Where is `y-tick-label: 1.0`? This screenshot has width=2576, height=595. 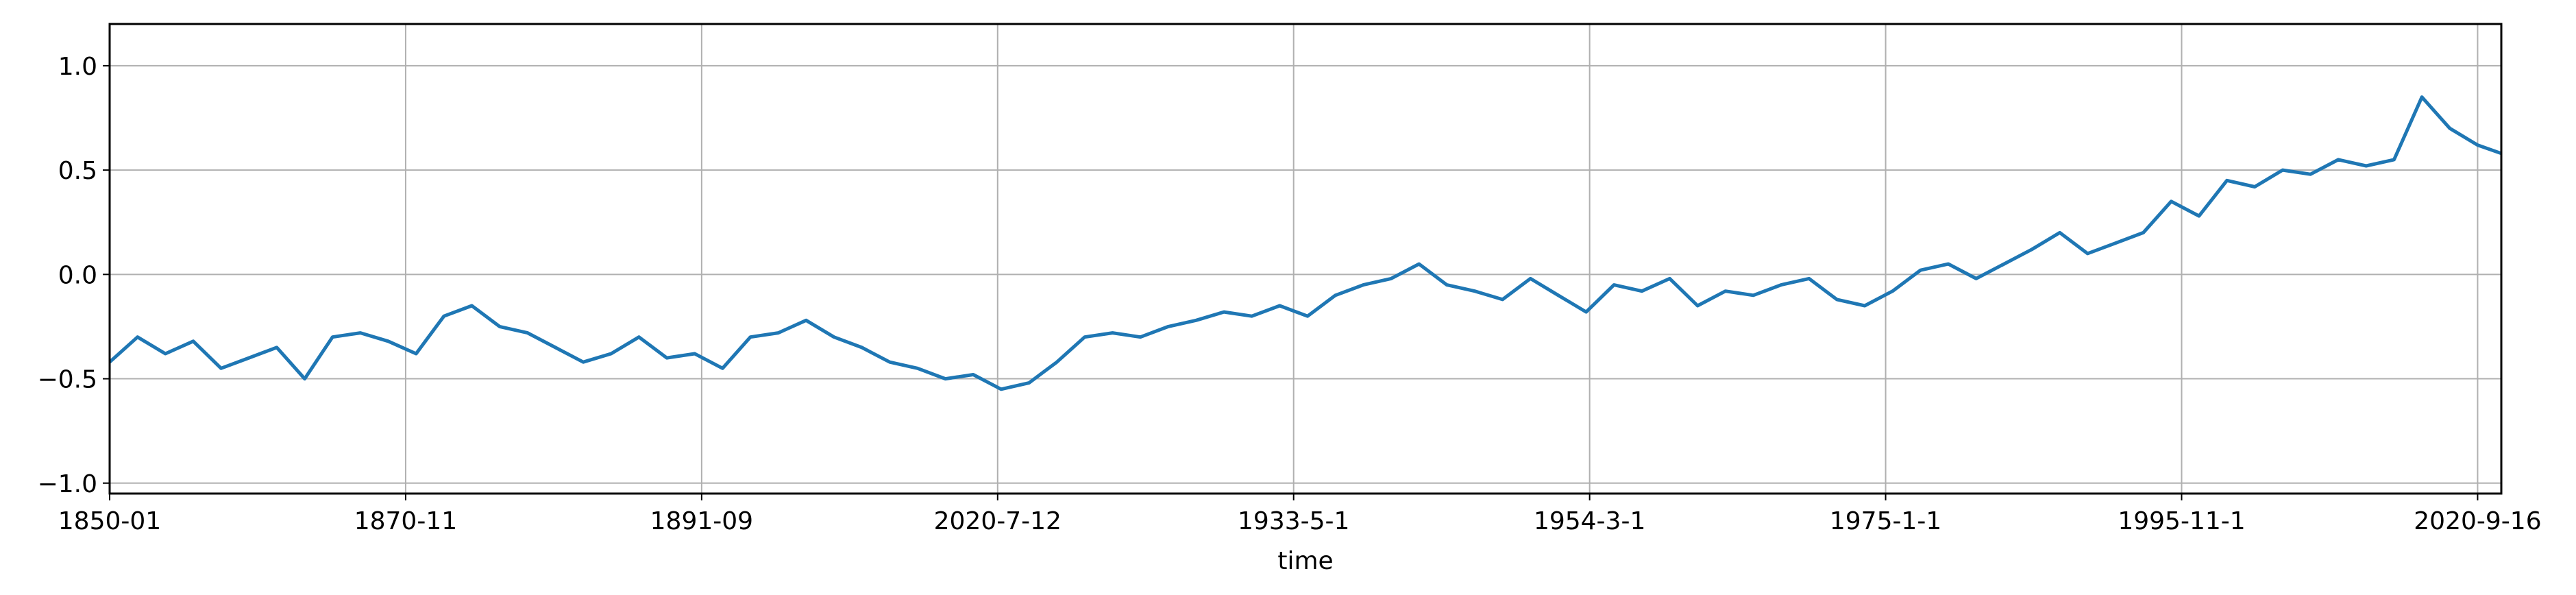
y-tick-label: 1.0 is located at coordinates (78, 67).